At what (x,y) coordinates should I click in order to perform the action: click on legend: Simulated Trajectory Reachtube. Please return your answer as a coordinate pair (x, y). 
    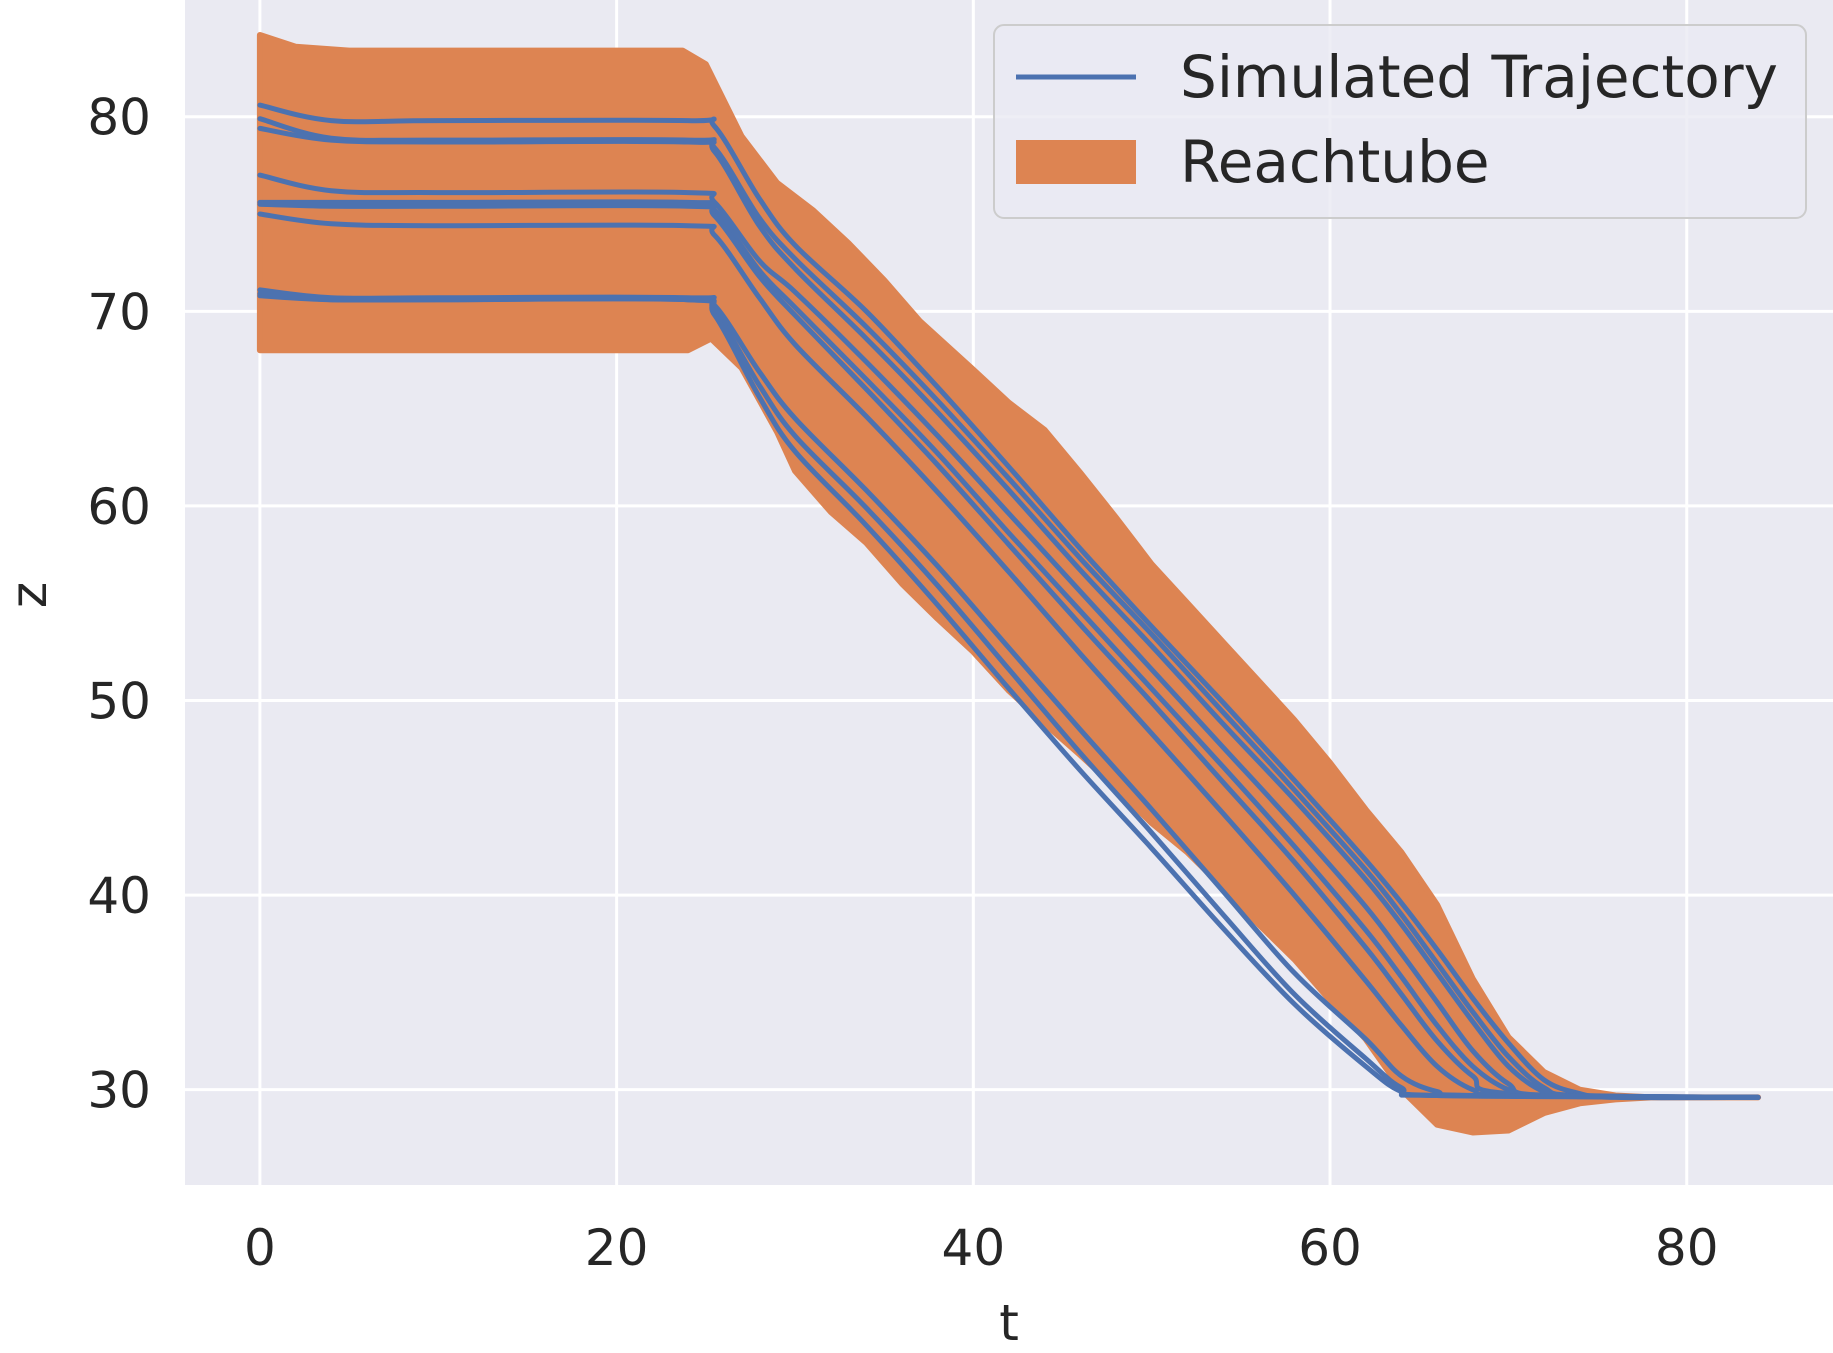
    Looking at the image, I should click on (1400, 121).